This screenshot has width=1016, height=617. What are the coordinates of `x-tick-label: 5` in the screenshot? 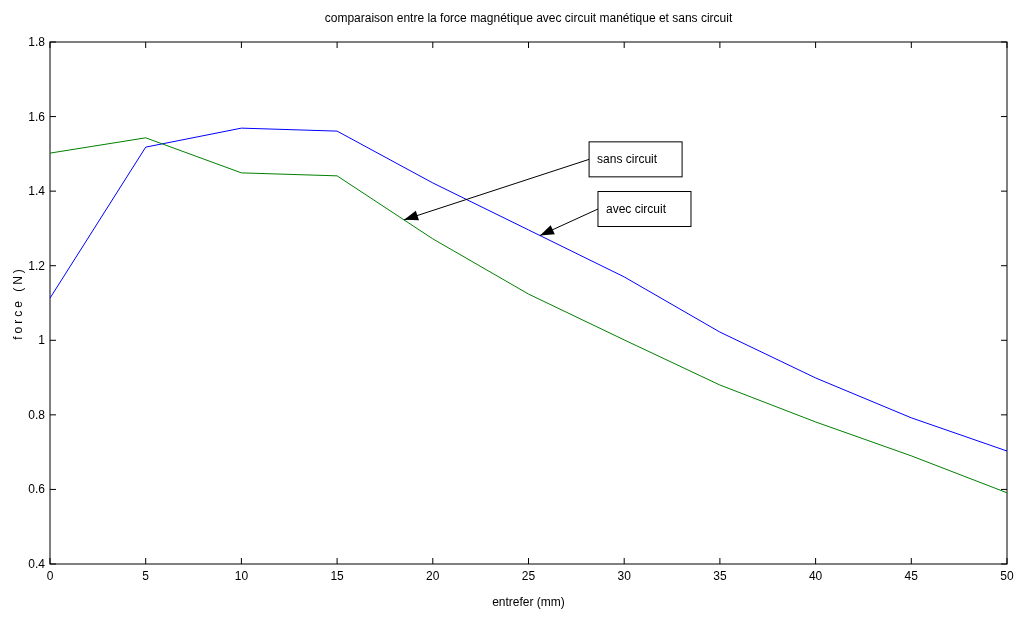 It's located at (146, 576).